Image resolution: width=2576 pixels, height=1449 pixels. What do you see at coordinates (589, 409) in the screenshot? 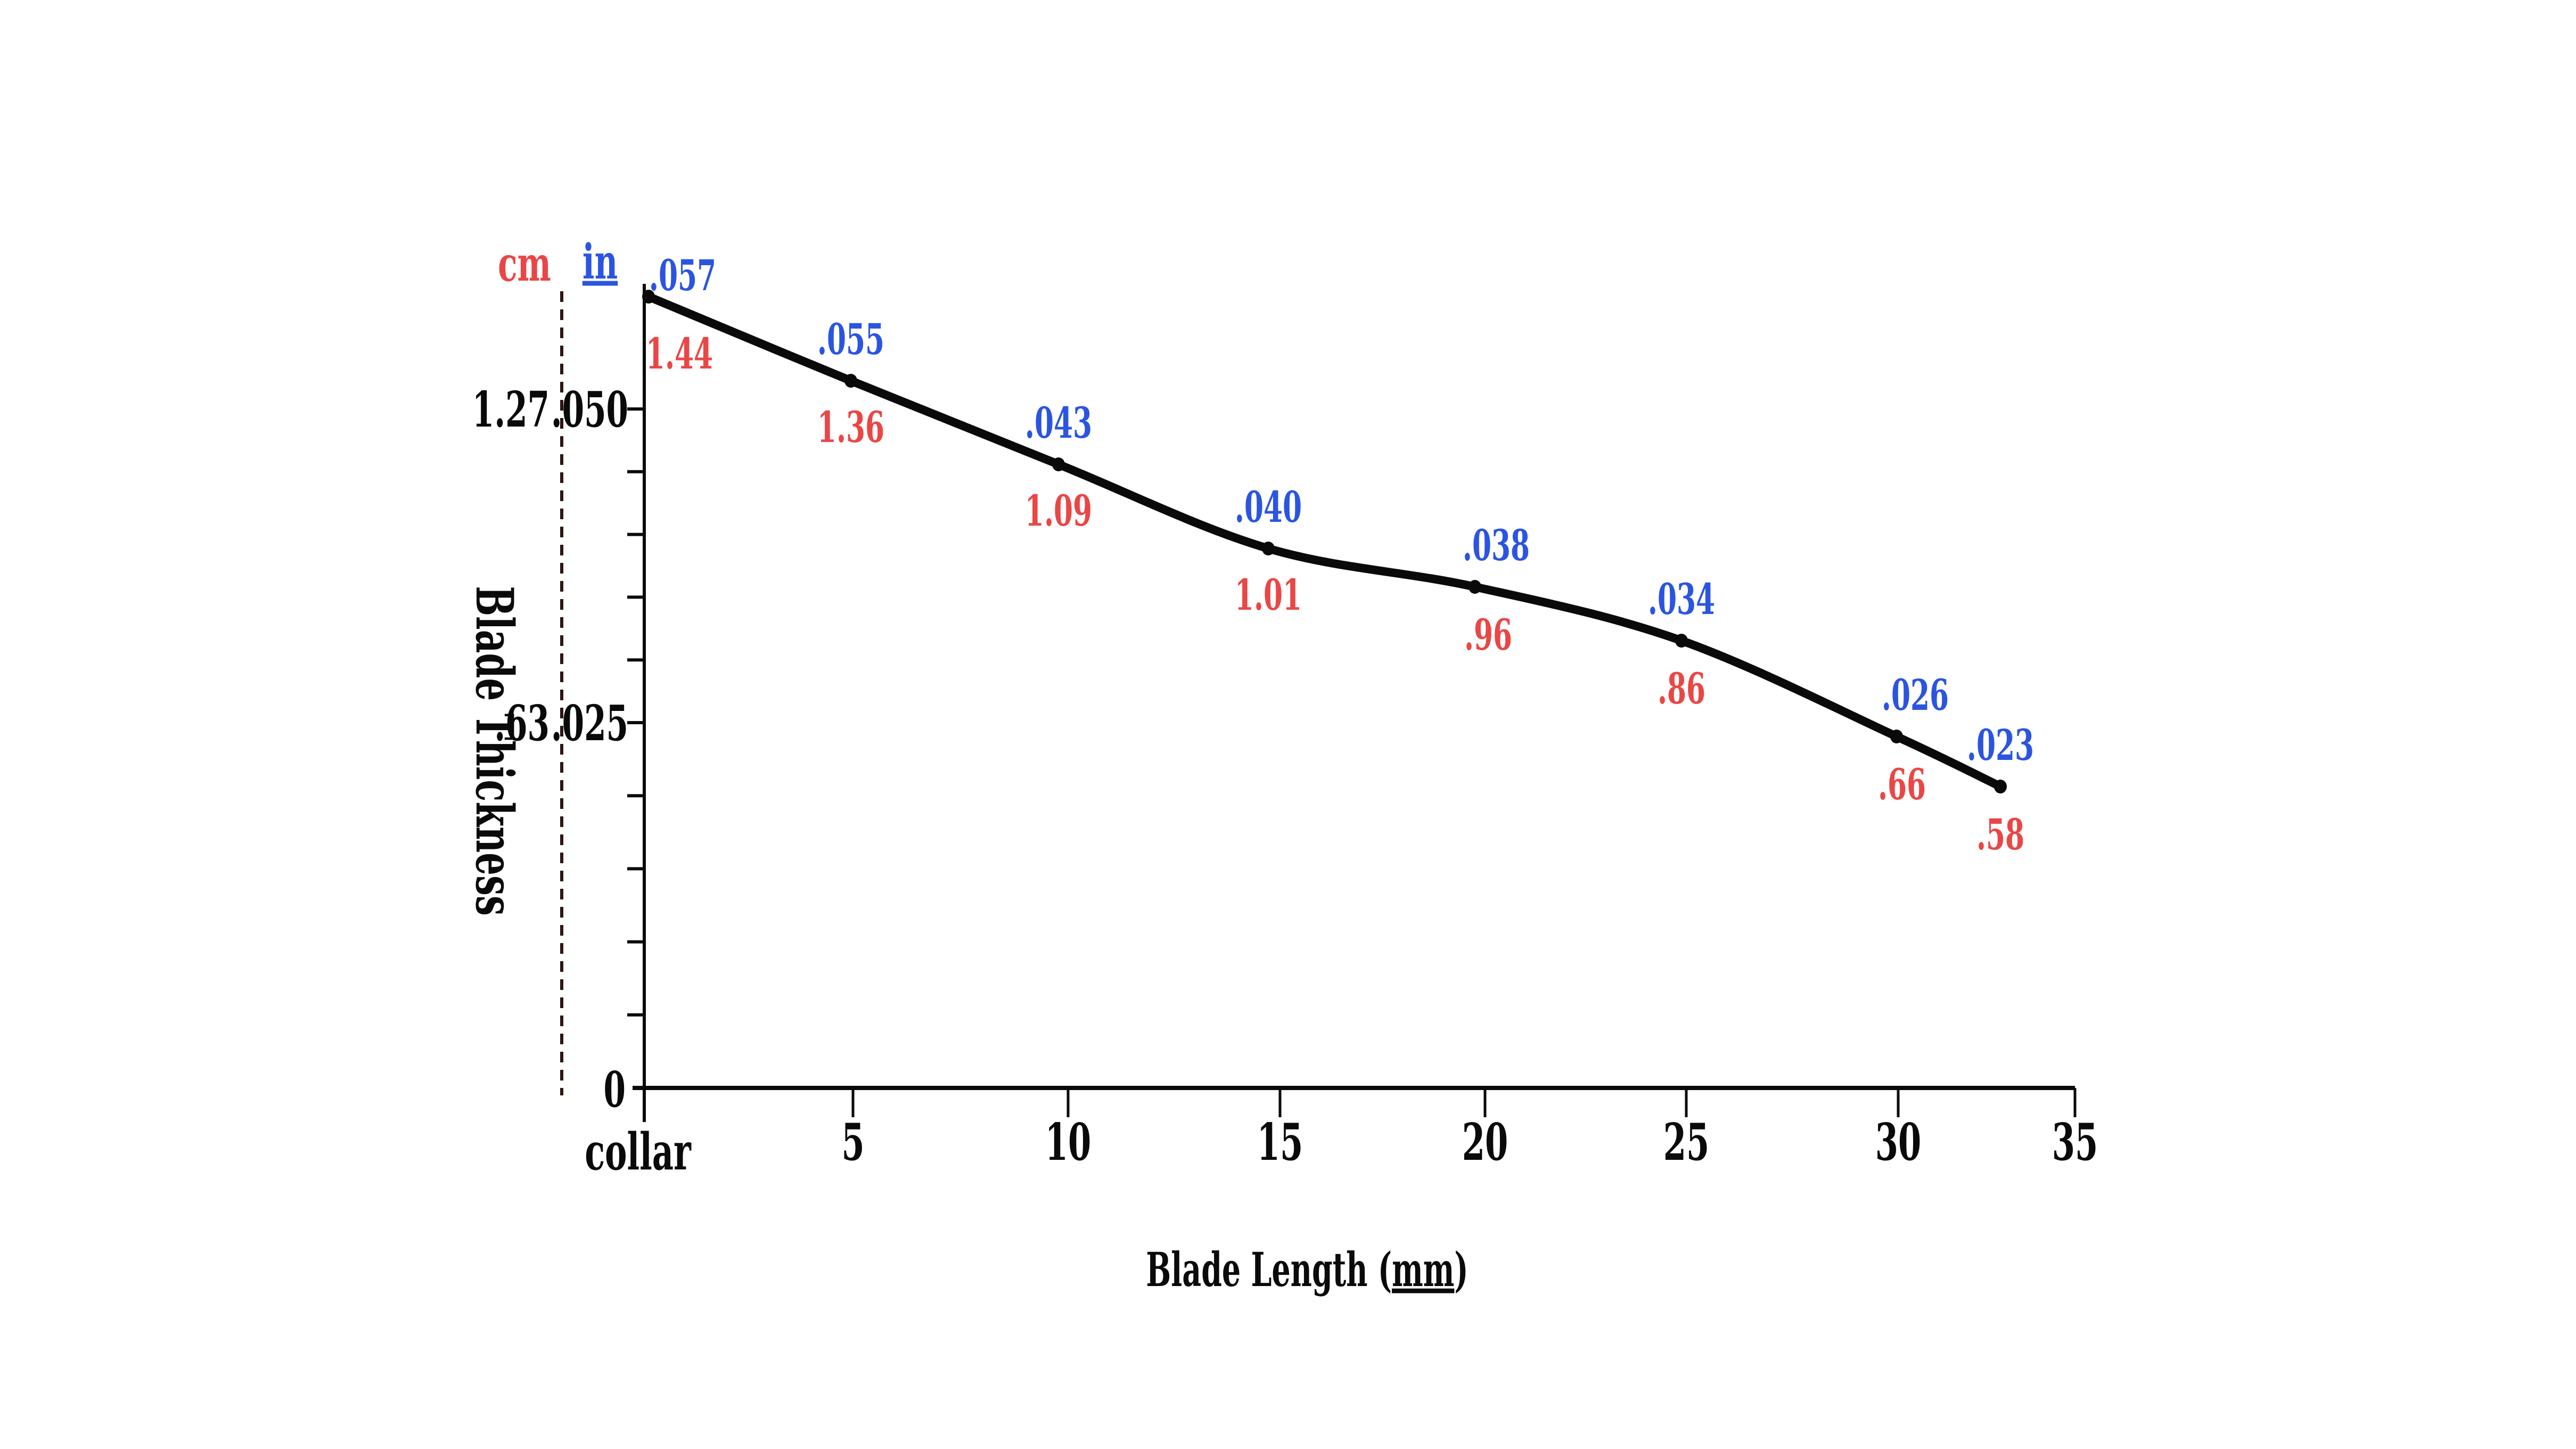
I see `y-tick-label-in: .050` at bounding box center [589, 409].